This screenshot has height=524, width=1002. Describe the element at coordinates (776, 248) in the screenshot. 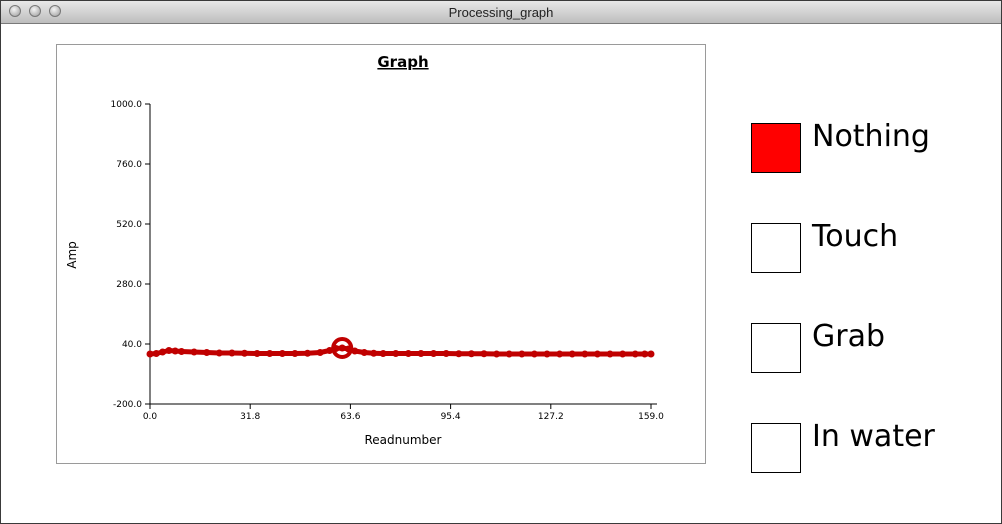

I see `legend-swatch-touch` at that location.